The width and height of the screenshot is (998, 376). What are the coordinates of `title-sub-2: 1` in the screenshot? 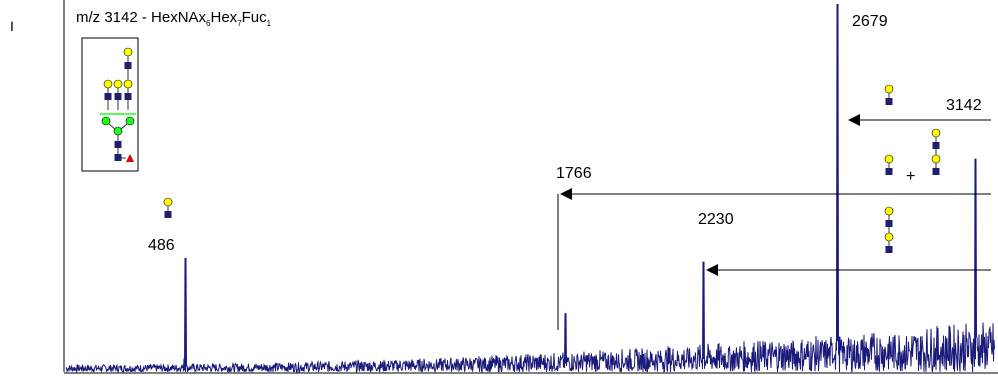 It's located at (269, 23).